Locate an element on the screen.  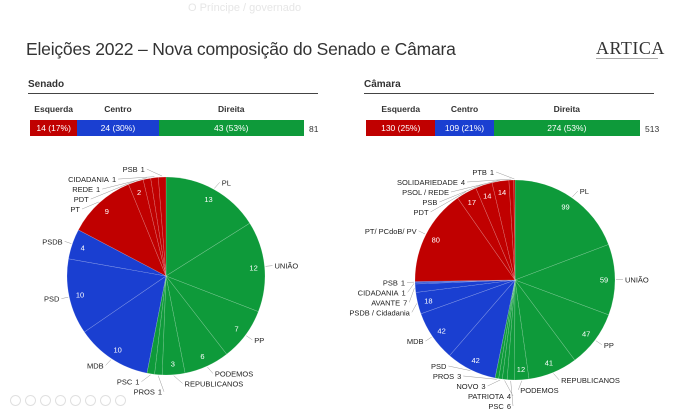
pie-slice-mdb is located at coordinates (468, 318).